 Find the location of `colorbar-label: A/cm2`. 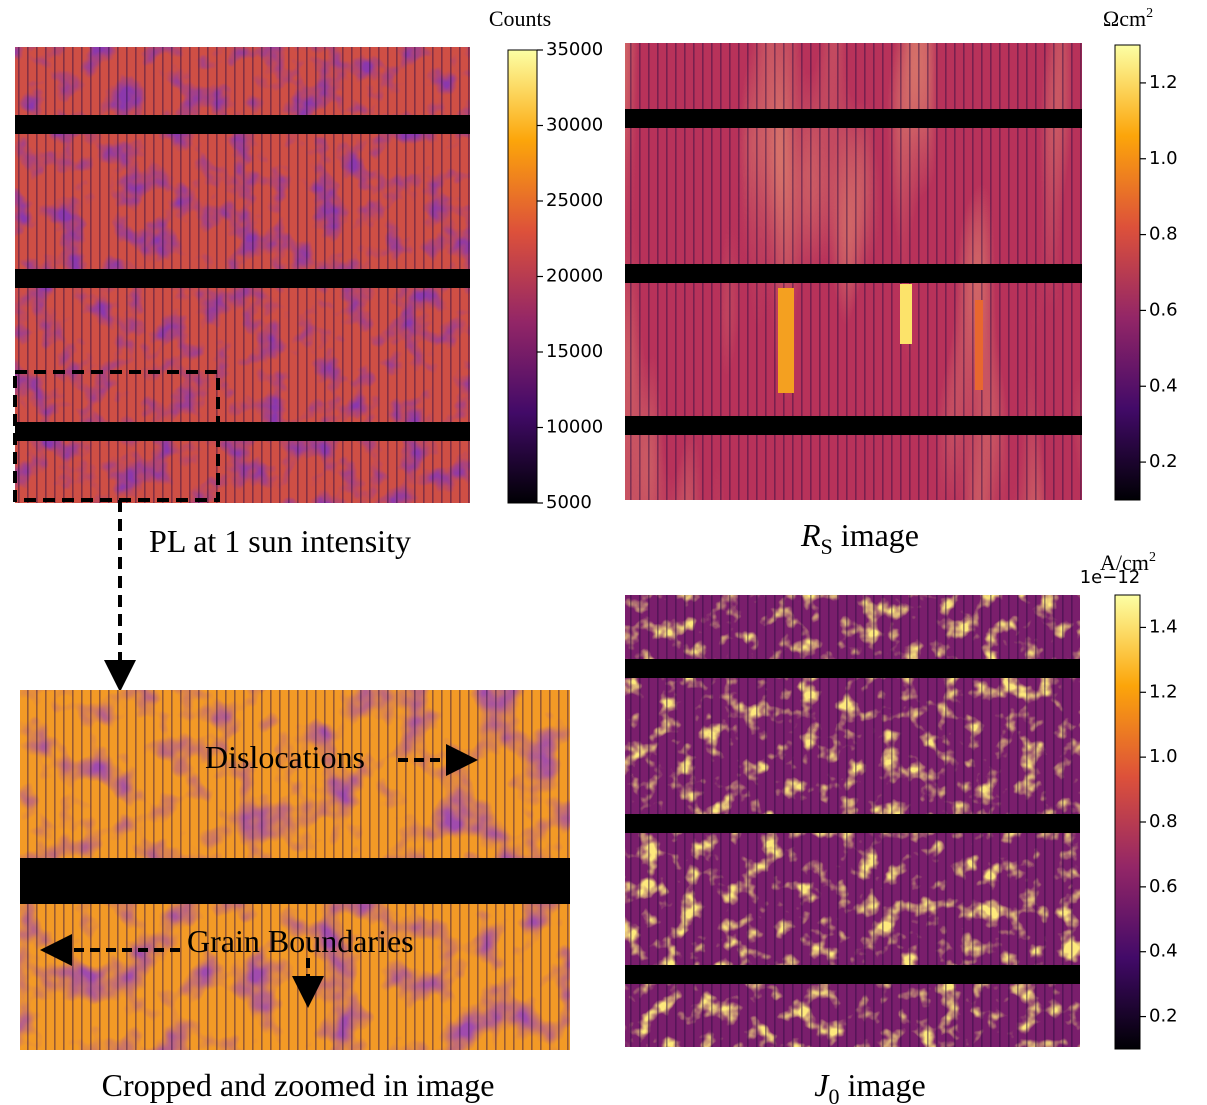

colorbar-label: A/cm2 is located at coordinates (1128, 562).